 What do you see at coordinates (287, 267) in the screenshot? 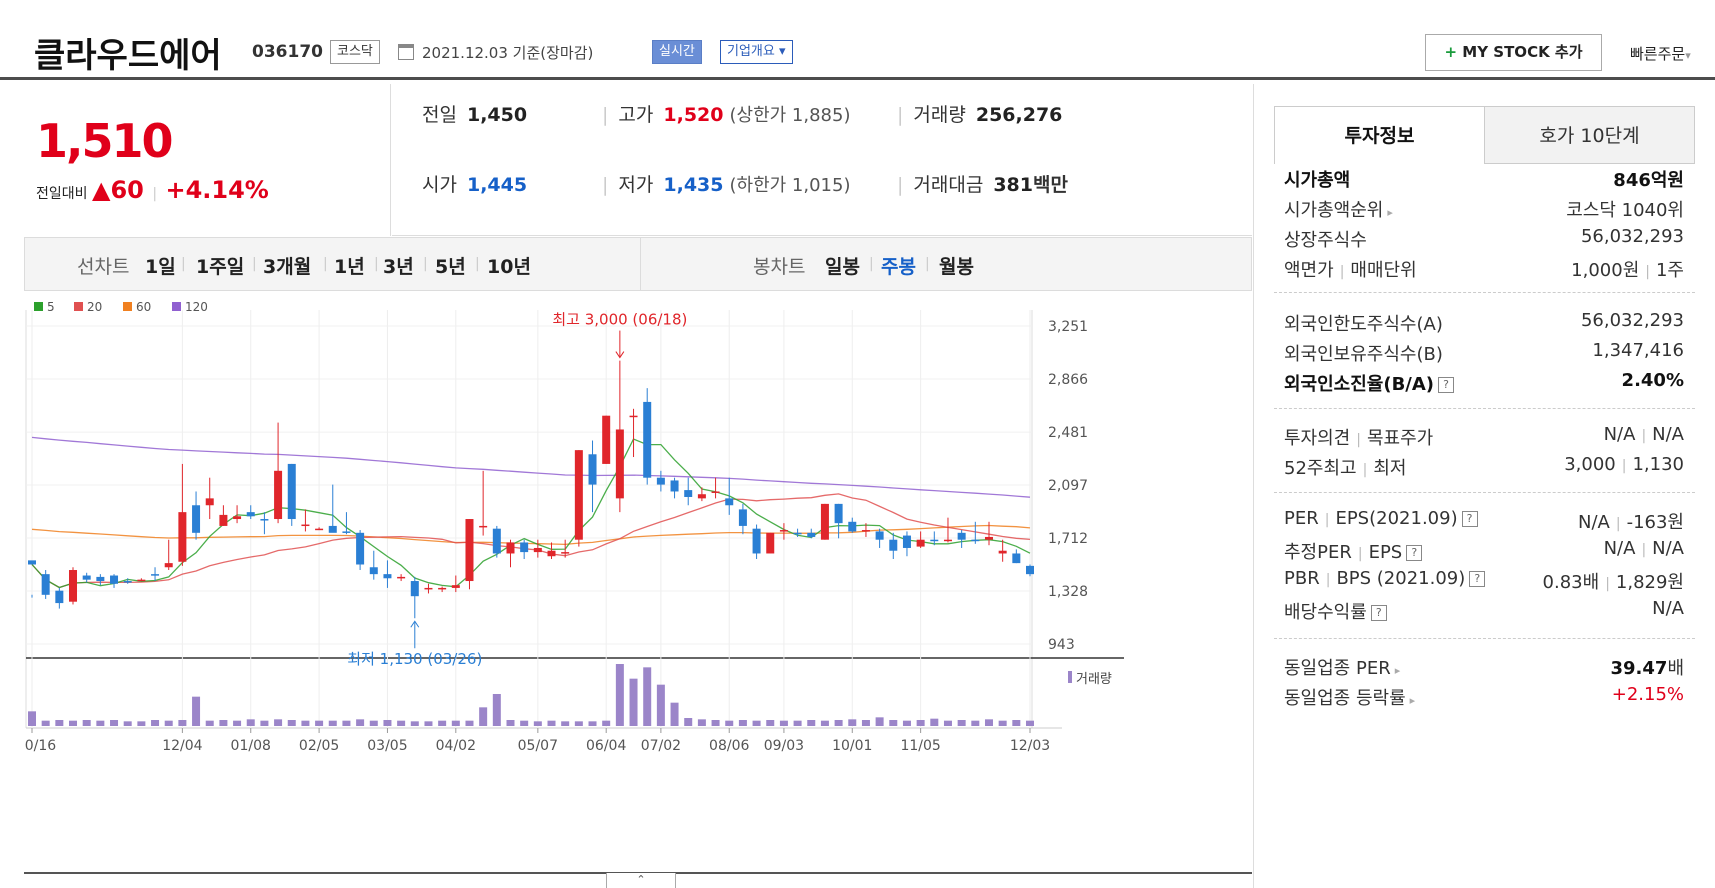
I see `period-2: 3개월` at bounding box center [287, 267].